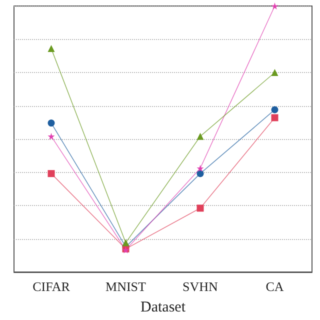 Image resolution: width=320 pixels, height=320 pixels. I want to click on x-tick-label: CIFAR, so click(51, 286).